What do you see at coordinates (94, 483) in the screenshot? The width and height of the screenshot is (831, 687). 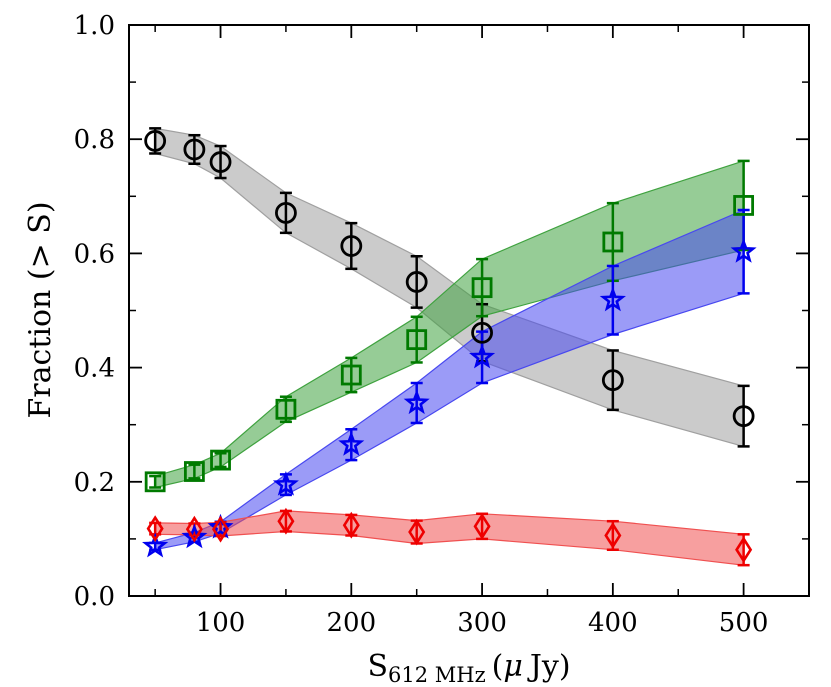 I see `y-tick-label: 0.2` at bounding box center [94, 483].